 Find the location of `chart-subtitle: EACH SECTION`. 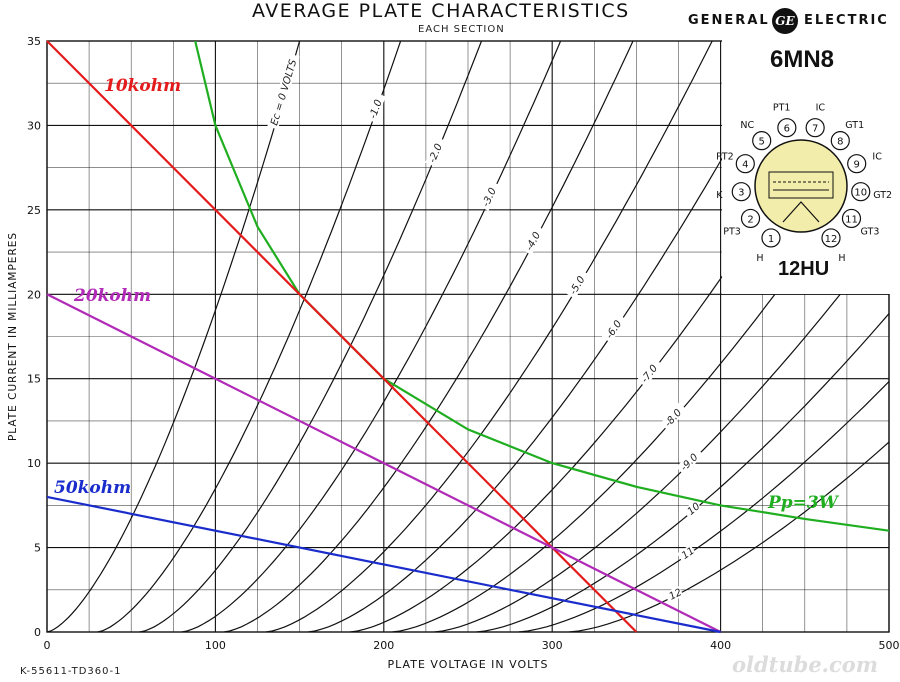

chart-subtitle: EACH SECTION is located at coordinates (461, 29).